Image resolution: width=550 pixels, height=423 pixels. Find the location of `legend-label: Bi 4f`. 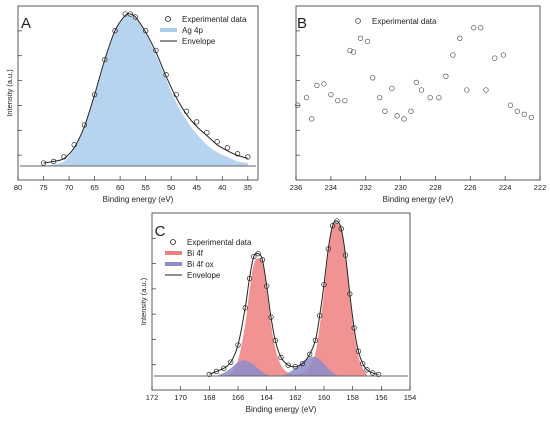

legend-label: Bi 4f is located at coordinates (195, 253).